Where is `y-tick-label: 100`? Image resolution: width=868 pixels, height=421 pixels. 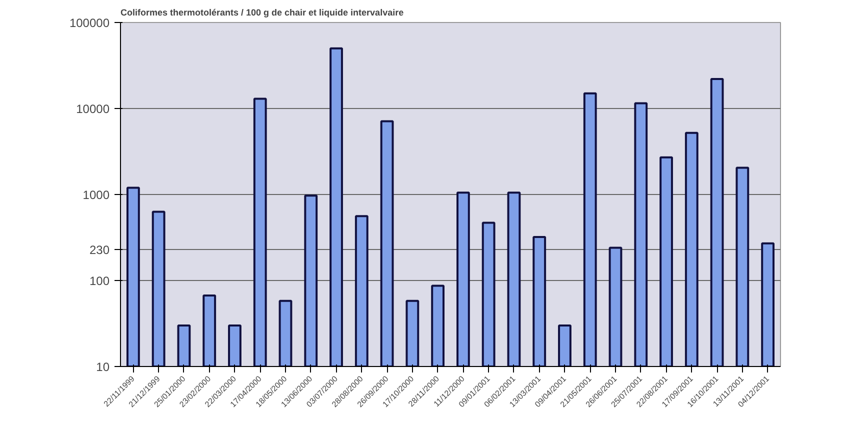 y-tick-label: 100 is located at coordinates (99, 281).